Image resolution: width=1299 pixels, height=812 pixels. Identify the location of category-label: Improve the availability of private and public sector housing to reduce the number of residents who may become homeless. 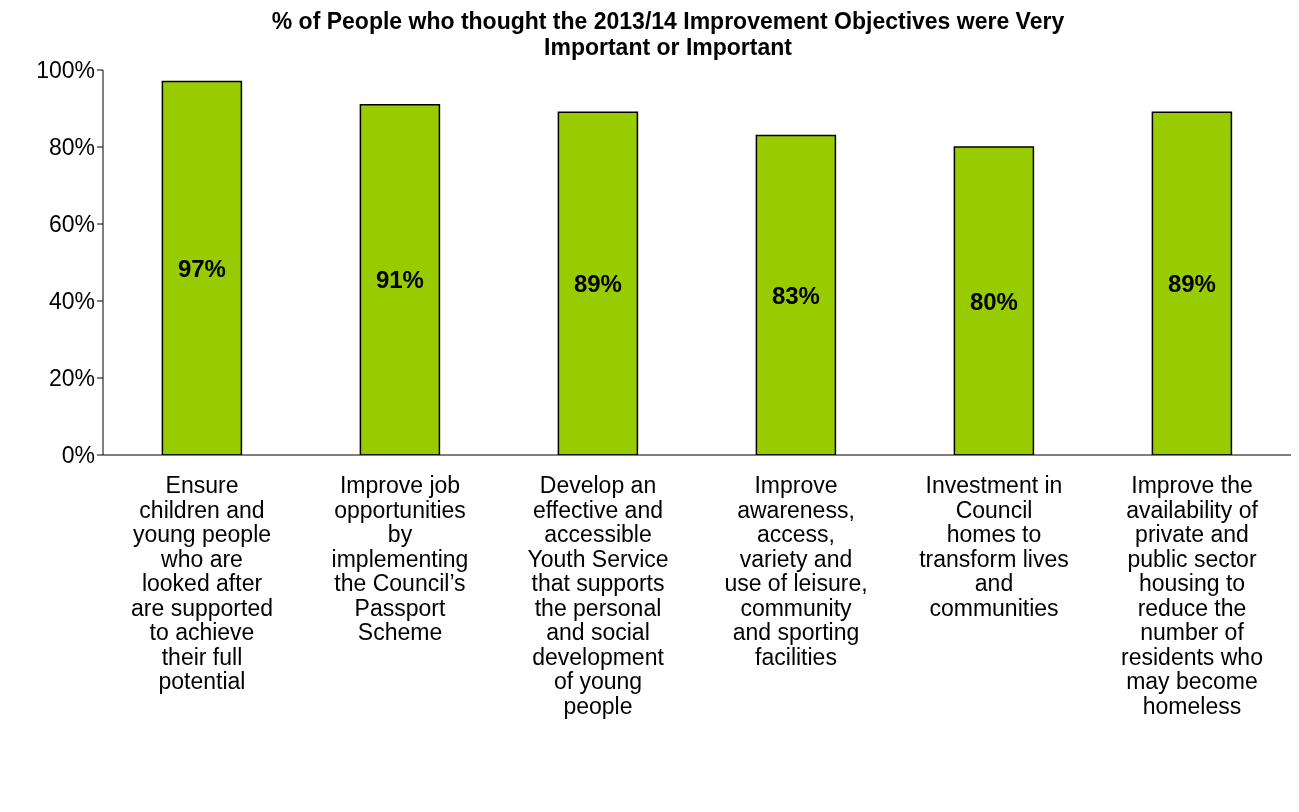
(1192, 595).